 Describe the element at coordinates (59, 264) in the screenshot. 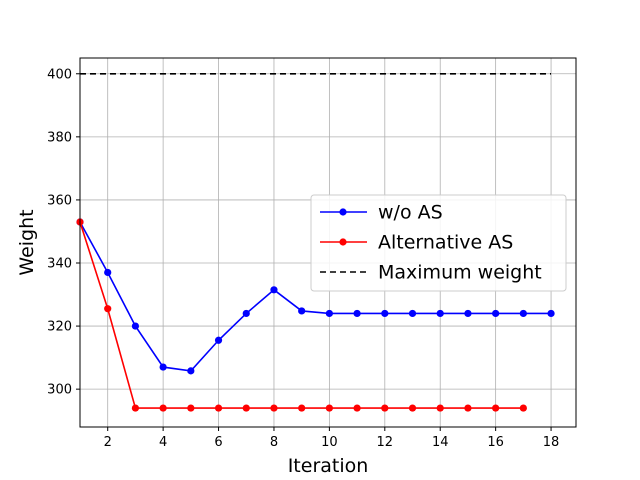

I see `y-tick-label: 340` at that location.